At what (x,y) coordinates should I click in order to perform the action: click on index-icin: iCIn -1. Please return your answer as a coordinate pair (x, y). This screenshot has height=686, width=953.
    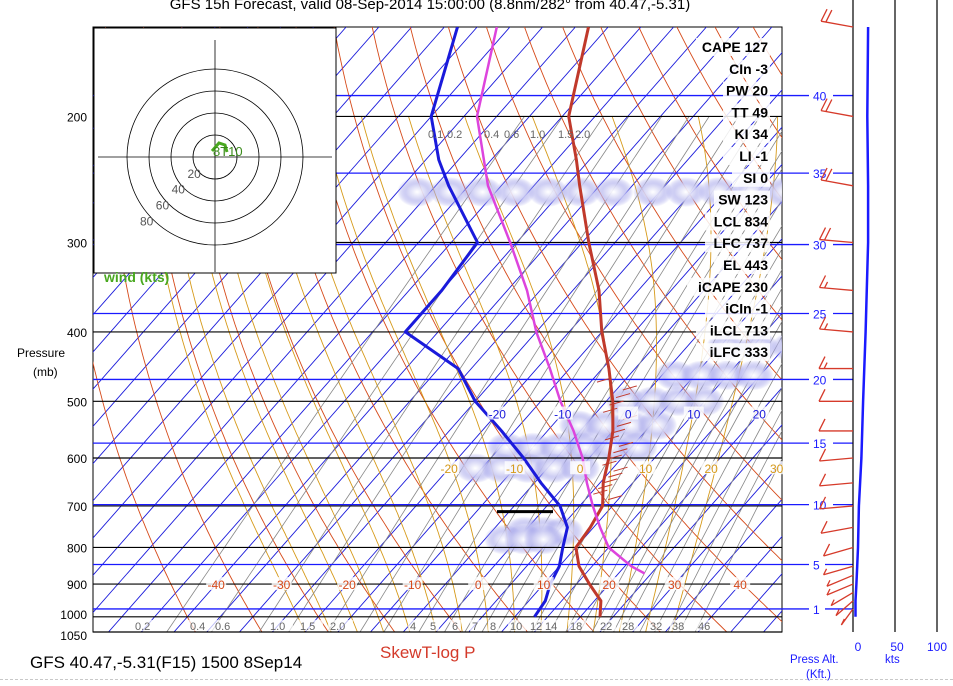
    Looking at the image, I should click on (746, 309).